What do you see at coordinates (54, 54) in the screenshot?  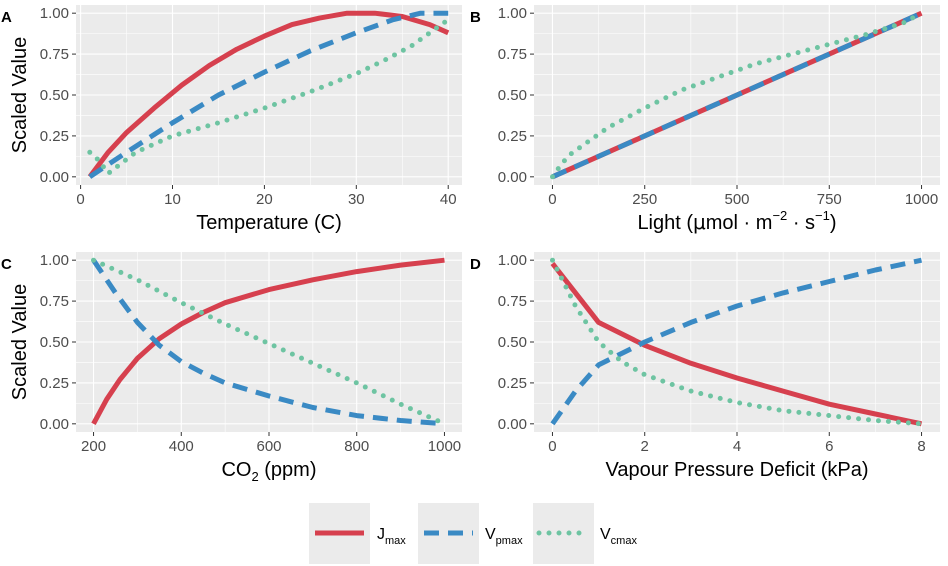 I see `panel-a-y-tick-label: 0.75` at bounding box center [54, 54].